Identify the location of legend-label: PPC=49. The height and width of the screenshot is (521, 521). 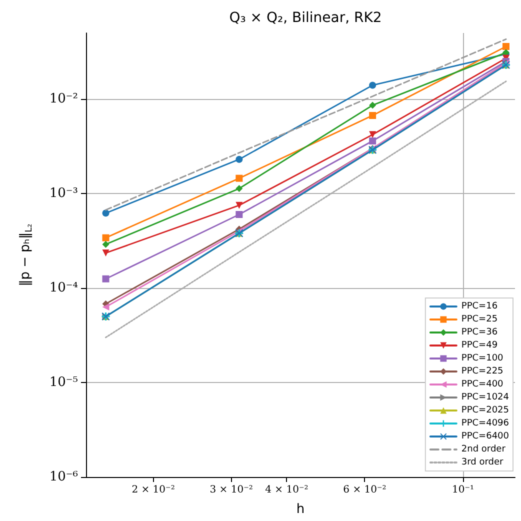
(479, 345).